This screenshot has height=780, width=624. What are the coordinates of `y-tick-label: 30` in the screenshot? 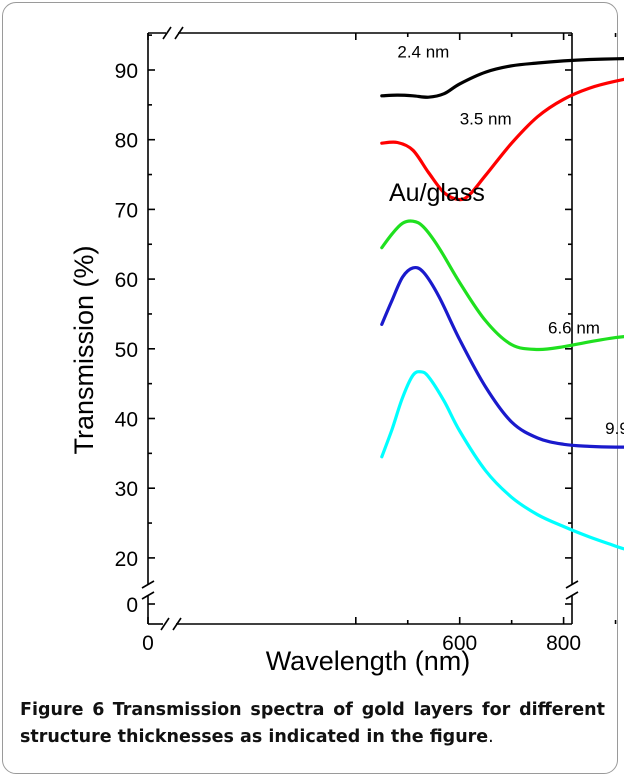 It's located at (126, 489).